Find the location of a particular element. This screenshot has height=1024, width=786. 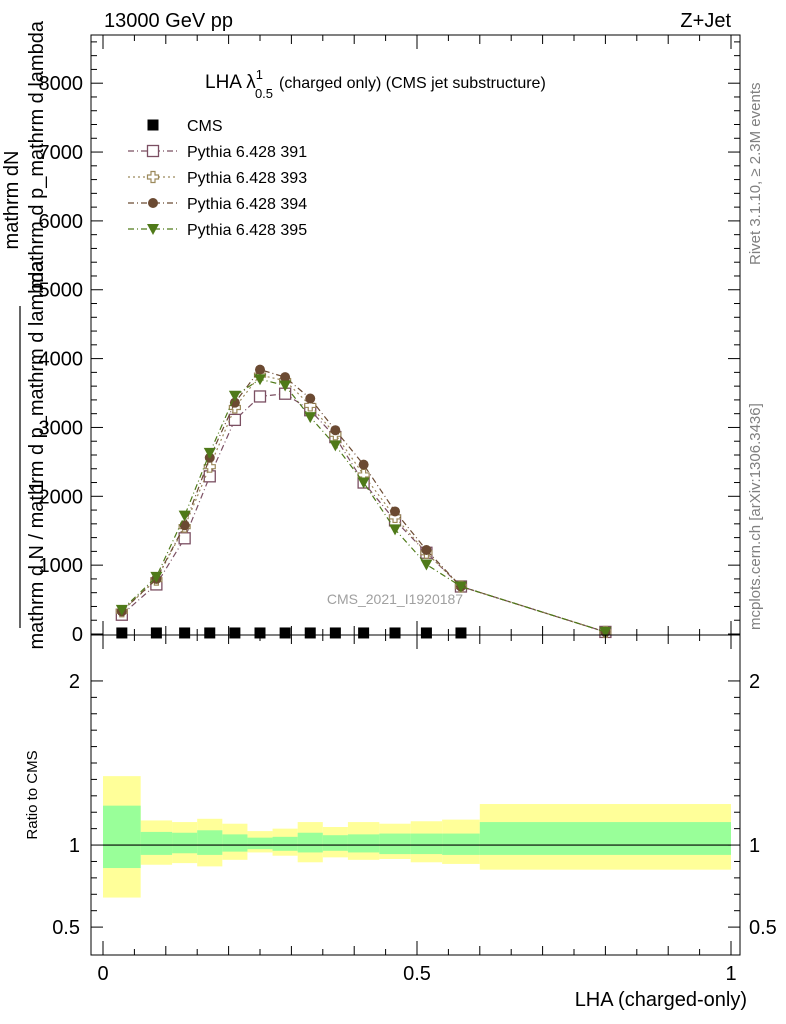

ratio-y-tick-label-left: 0.5 is located at coordinates (66, 928).